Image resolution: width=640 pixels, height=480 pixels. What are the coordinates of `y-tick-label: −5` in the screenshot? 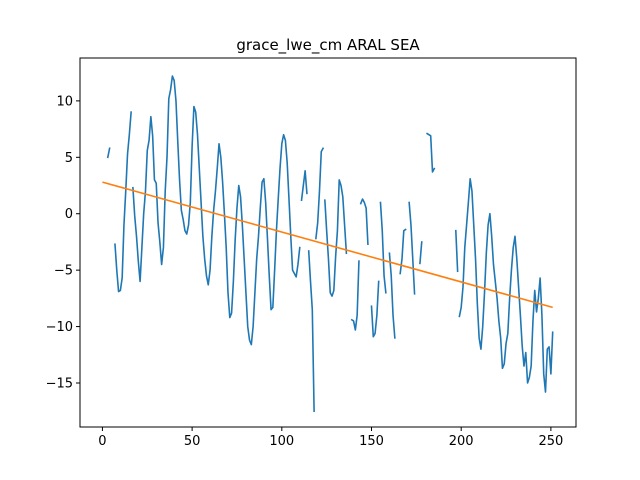 It's located at (63, 271).